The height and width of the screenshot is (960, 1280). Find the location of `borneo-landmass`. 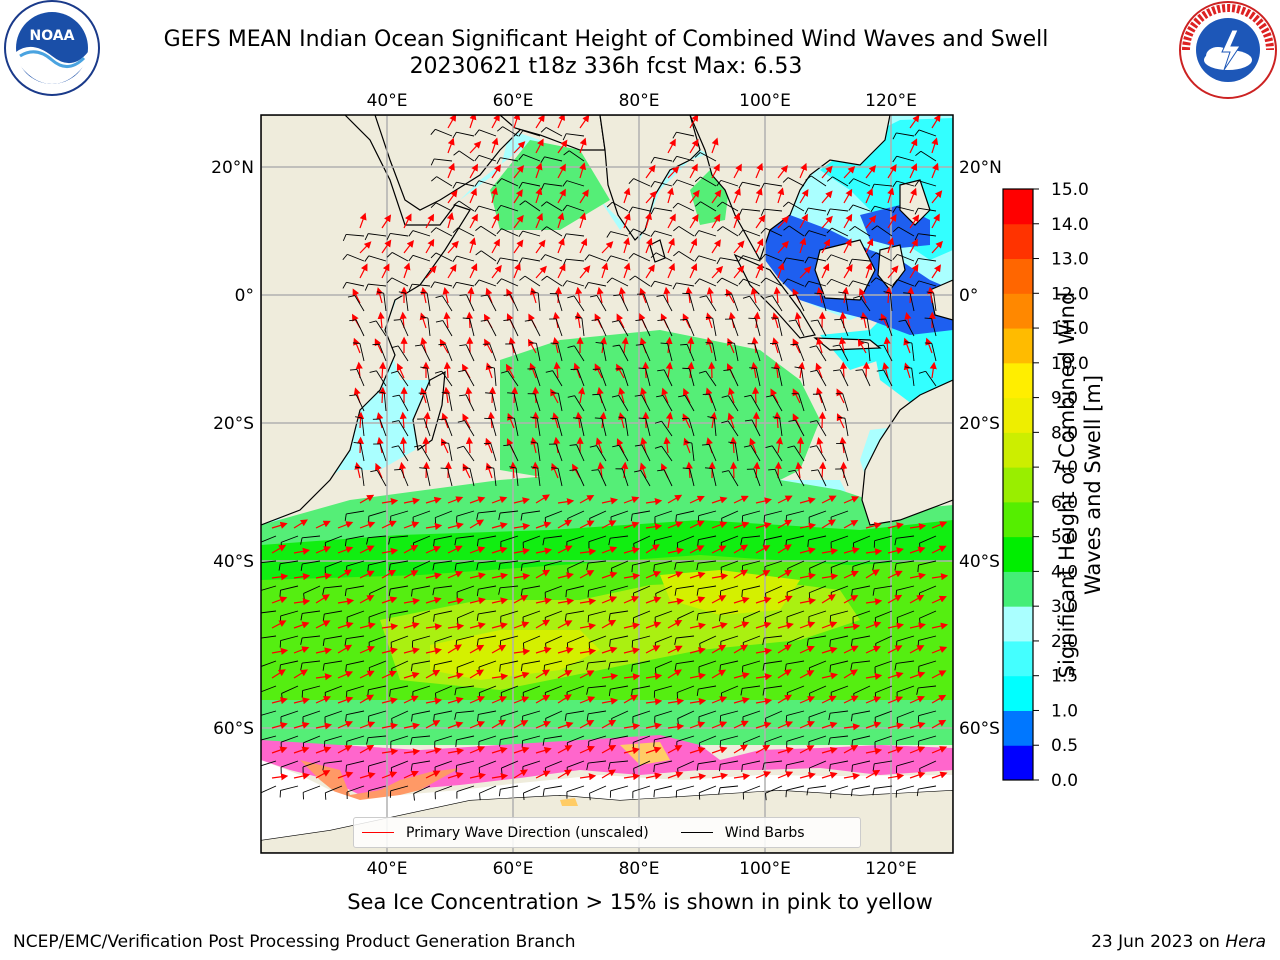

borneo-landmass is located at coordinates (845, 270).